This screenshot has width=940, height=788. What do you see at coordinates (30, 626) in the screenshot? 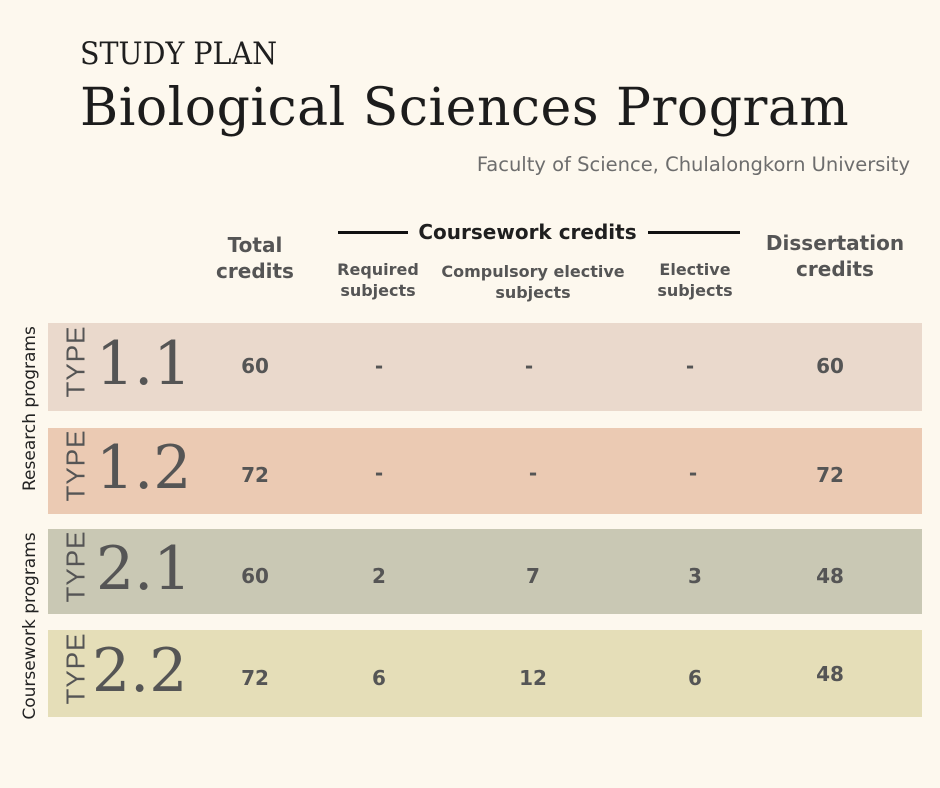
I see `group-label-coursework: Coursework programs` at bounding box center [30, 626].